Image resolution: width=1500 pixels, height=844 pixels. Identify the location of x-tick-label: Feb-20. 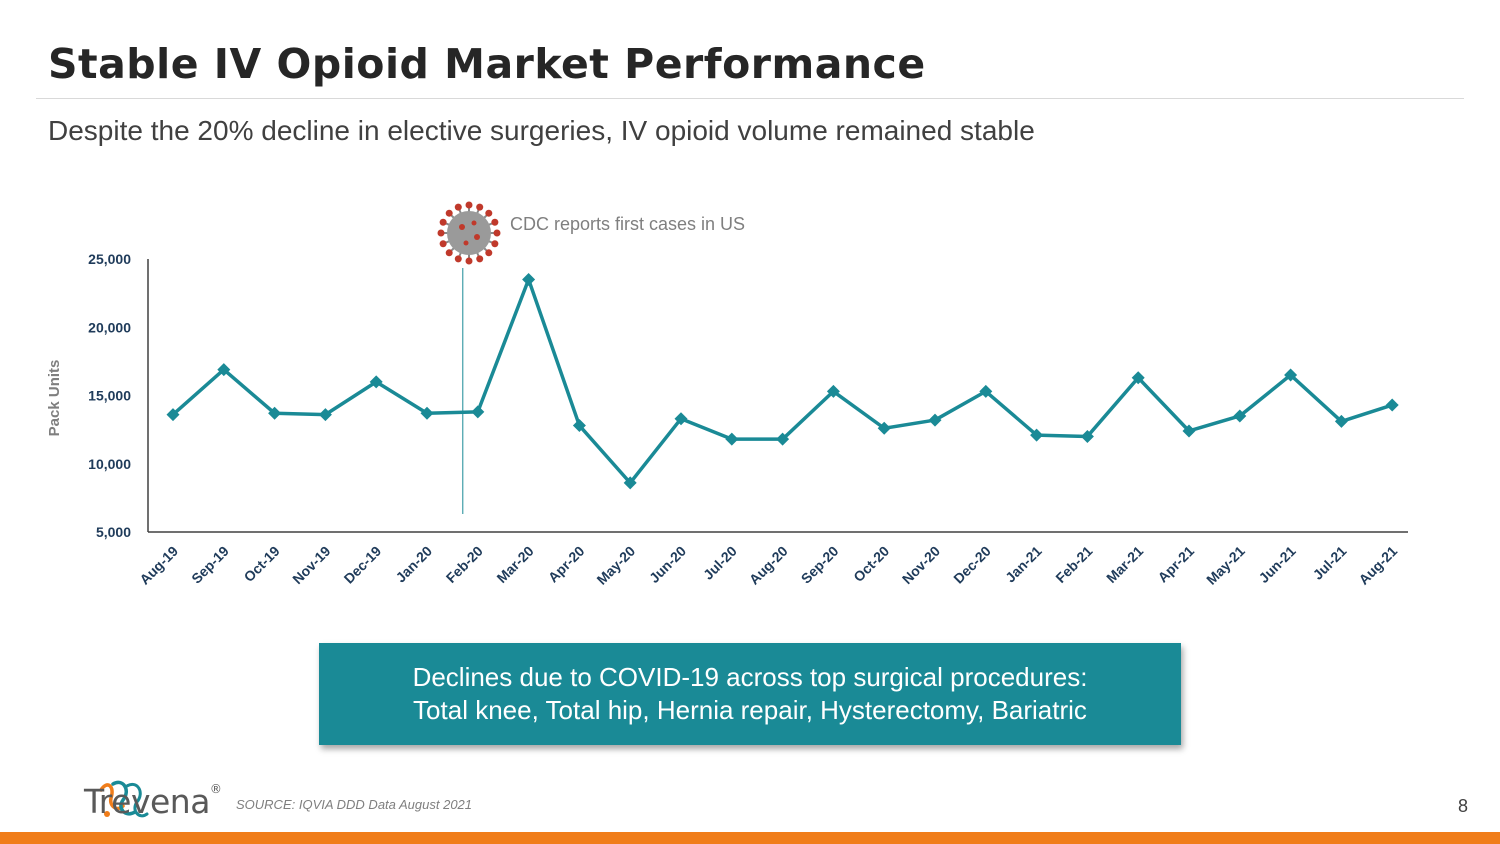
(464, 564).